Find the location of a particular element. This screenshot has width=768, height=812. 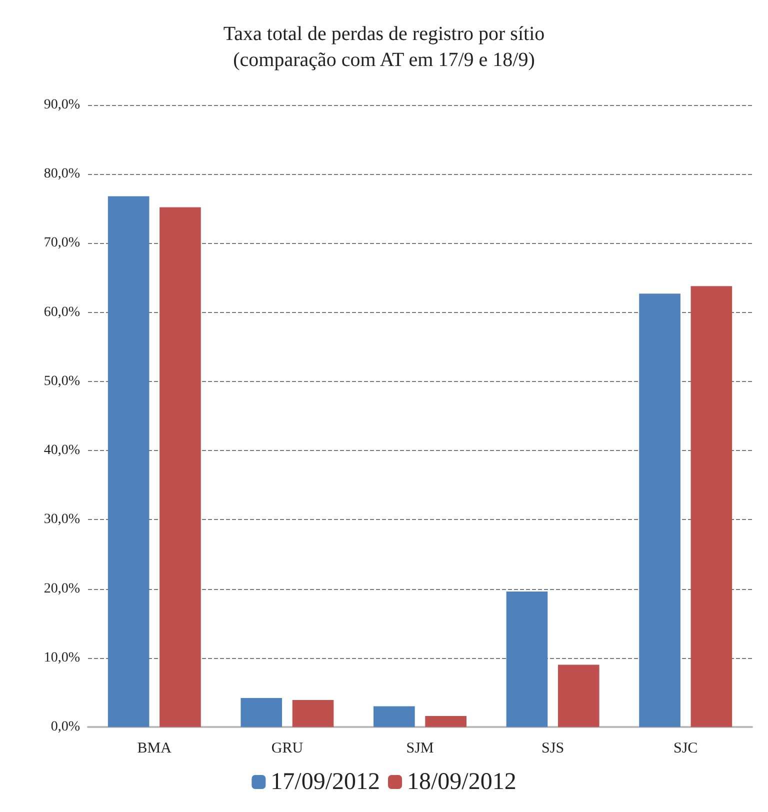

x-tick-label: SJM is located at coordinates (420, 748).